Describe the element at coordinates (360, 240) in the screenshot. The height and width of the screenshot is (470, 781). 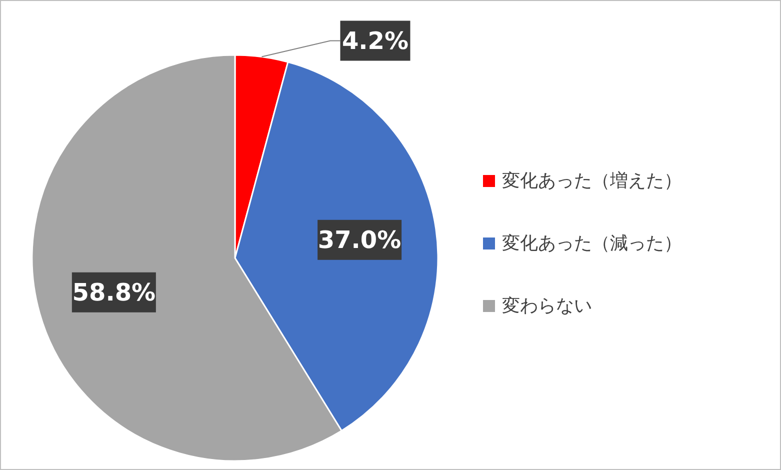
I see `data-label: 37.0%` at that location.